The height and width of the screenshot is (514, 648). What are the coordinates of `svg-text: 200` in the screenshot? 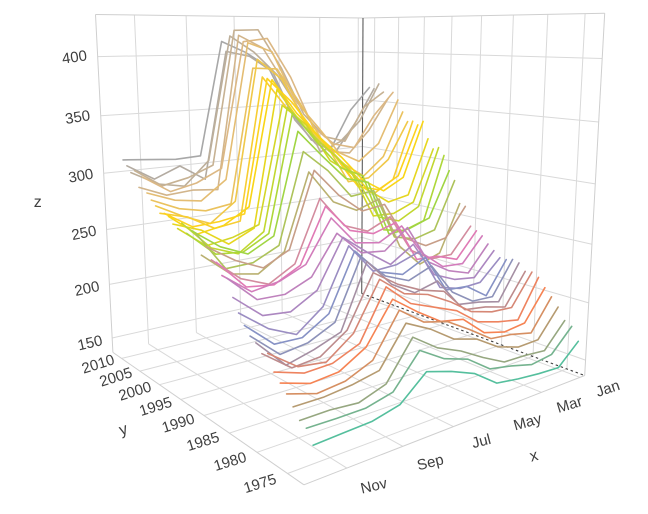 It's located at (87, 289).